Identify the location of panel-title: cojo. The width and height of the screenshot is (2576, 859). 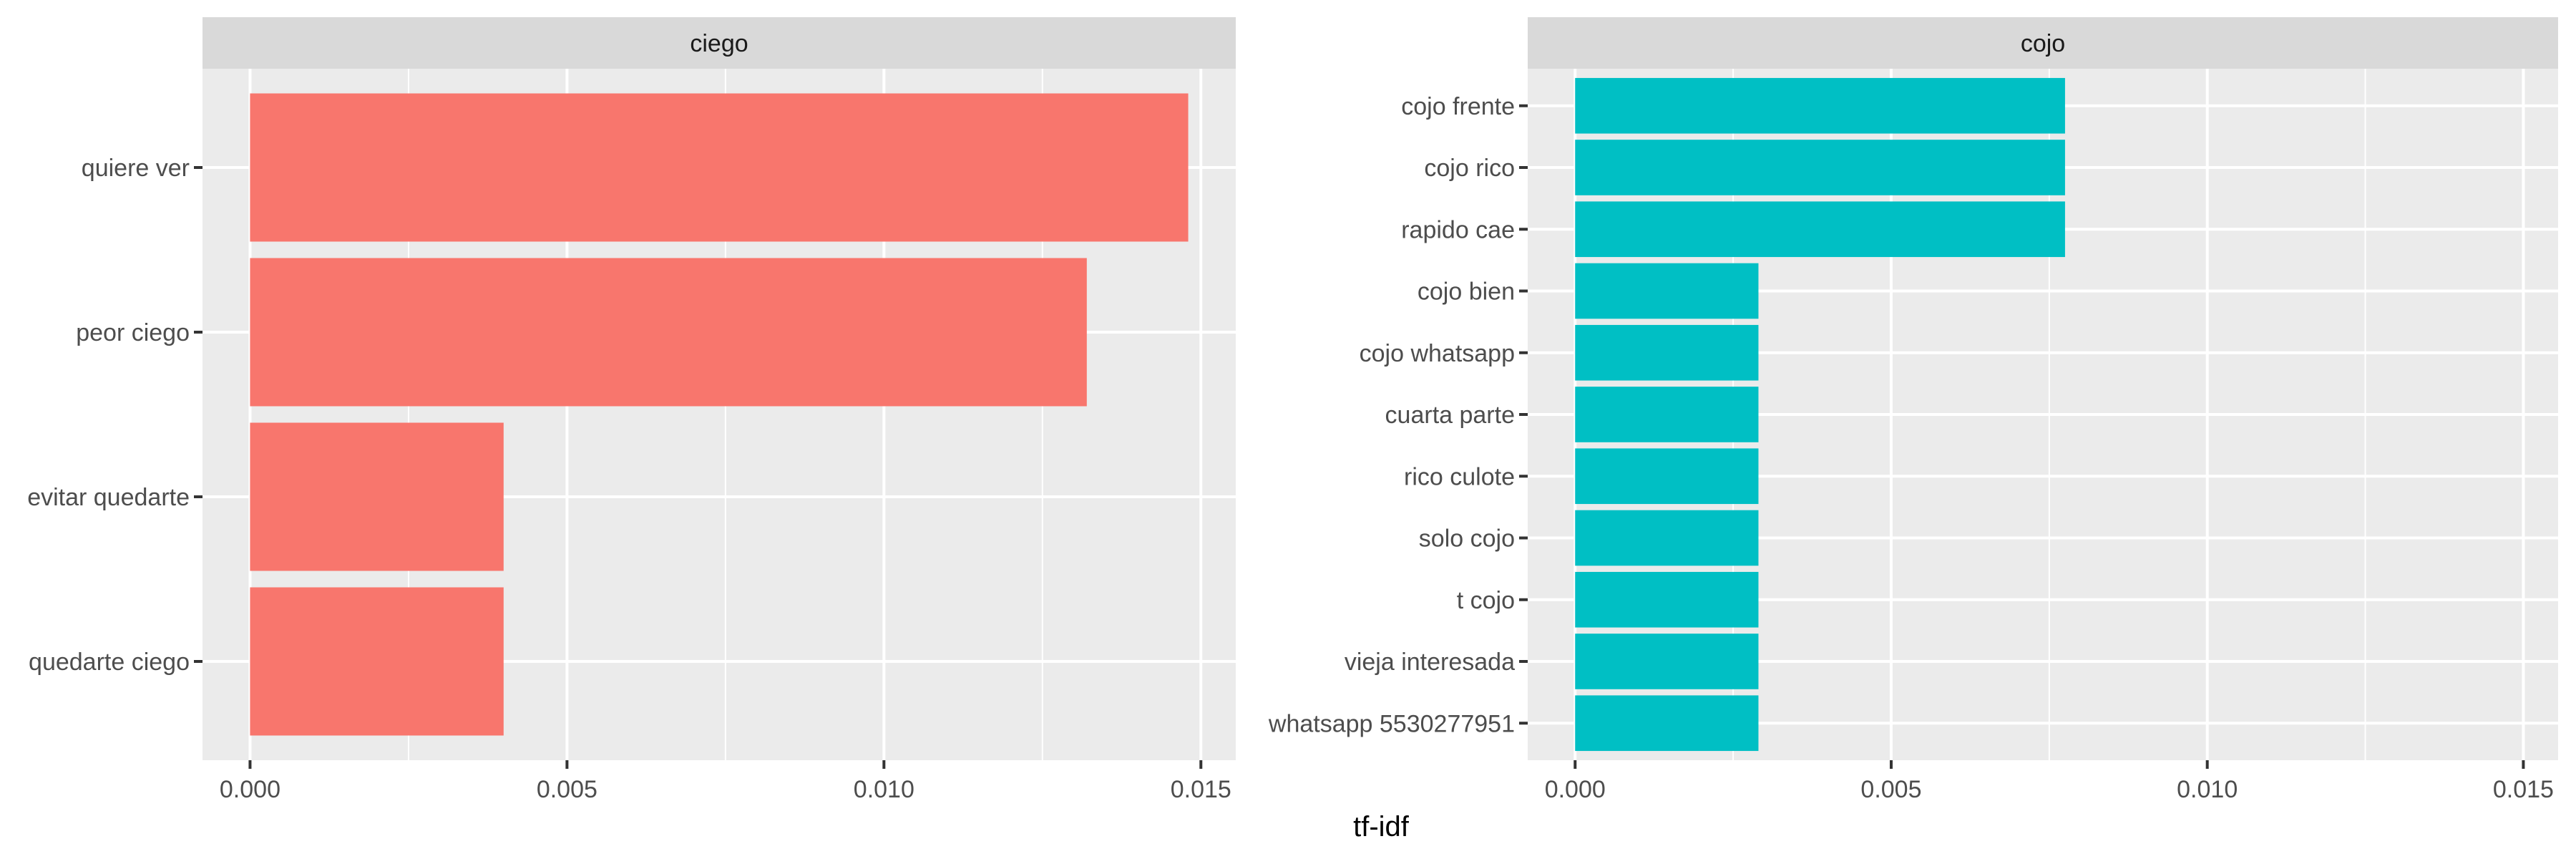
(2043, 43).